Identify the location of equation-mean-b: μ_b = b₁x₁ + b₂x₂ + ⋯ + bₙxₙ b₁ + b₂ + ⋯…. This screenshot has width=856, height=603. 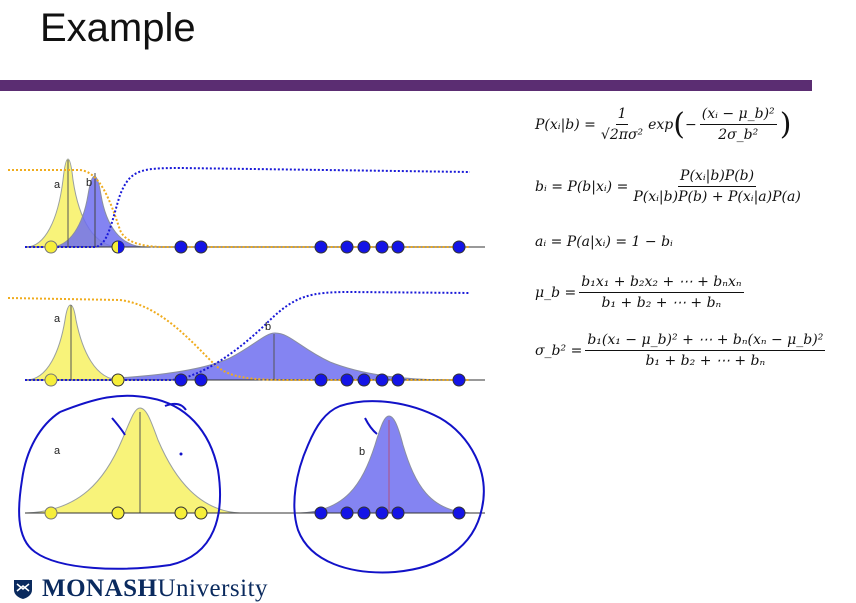
(641, 292).